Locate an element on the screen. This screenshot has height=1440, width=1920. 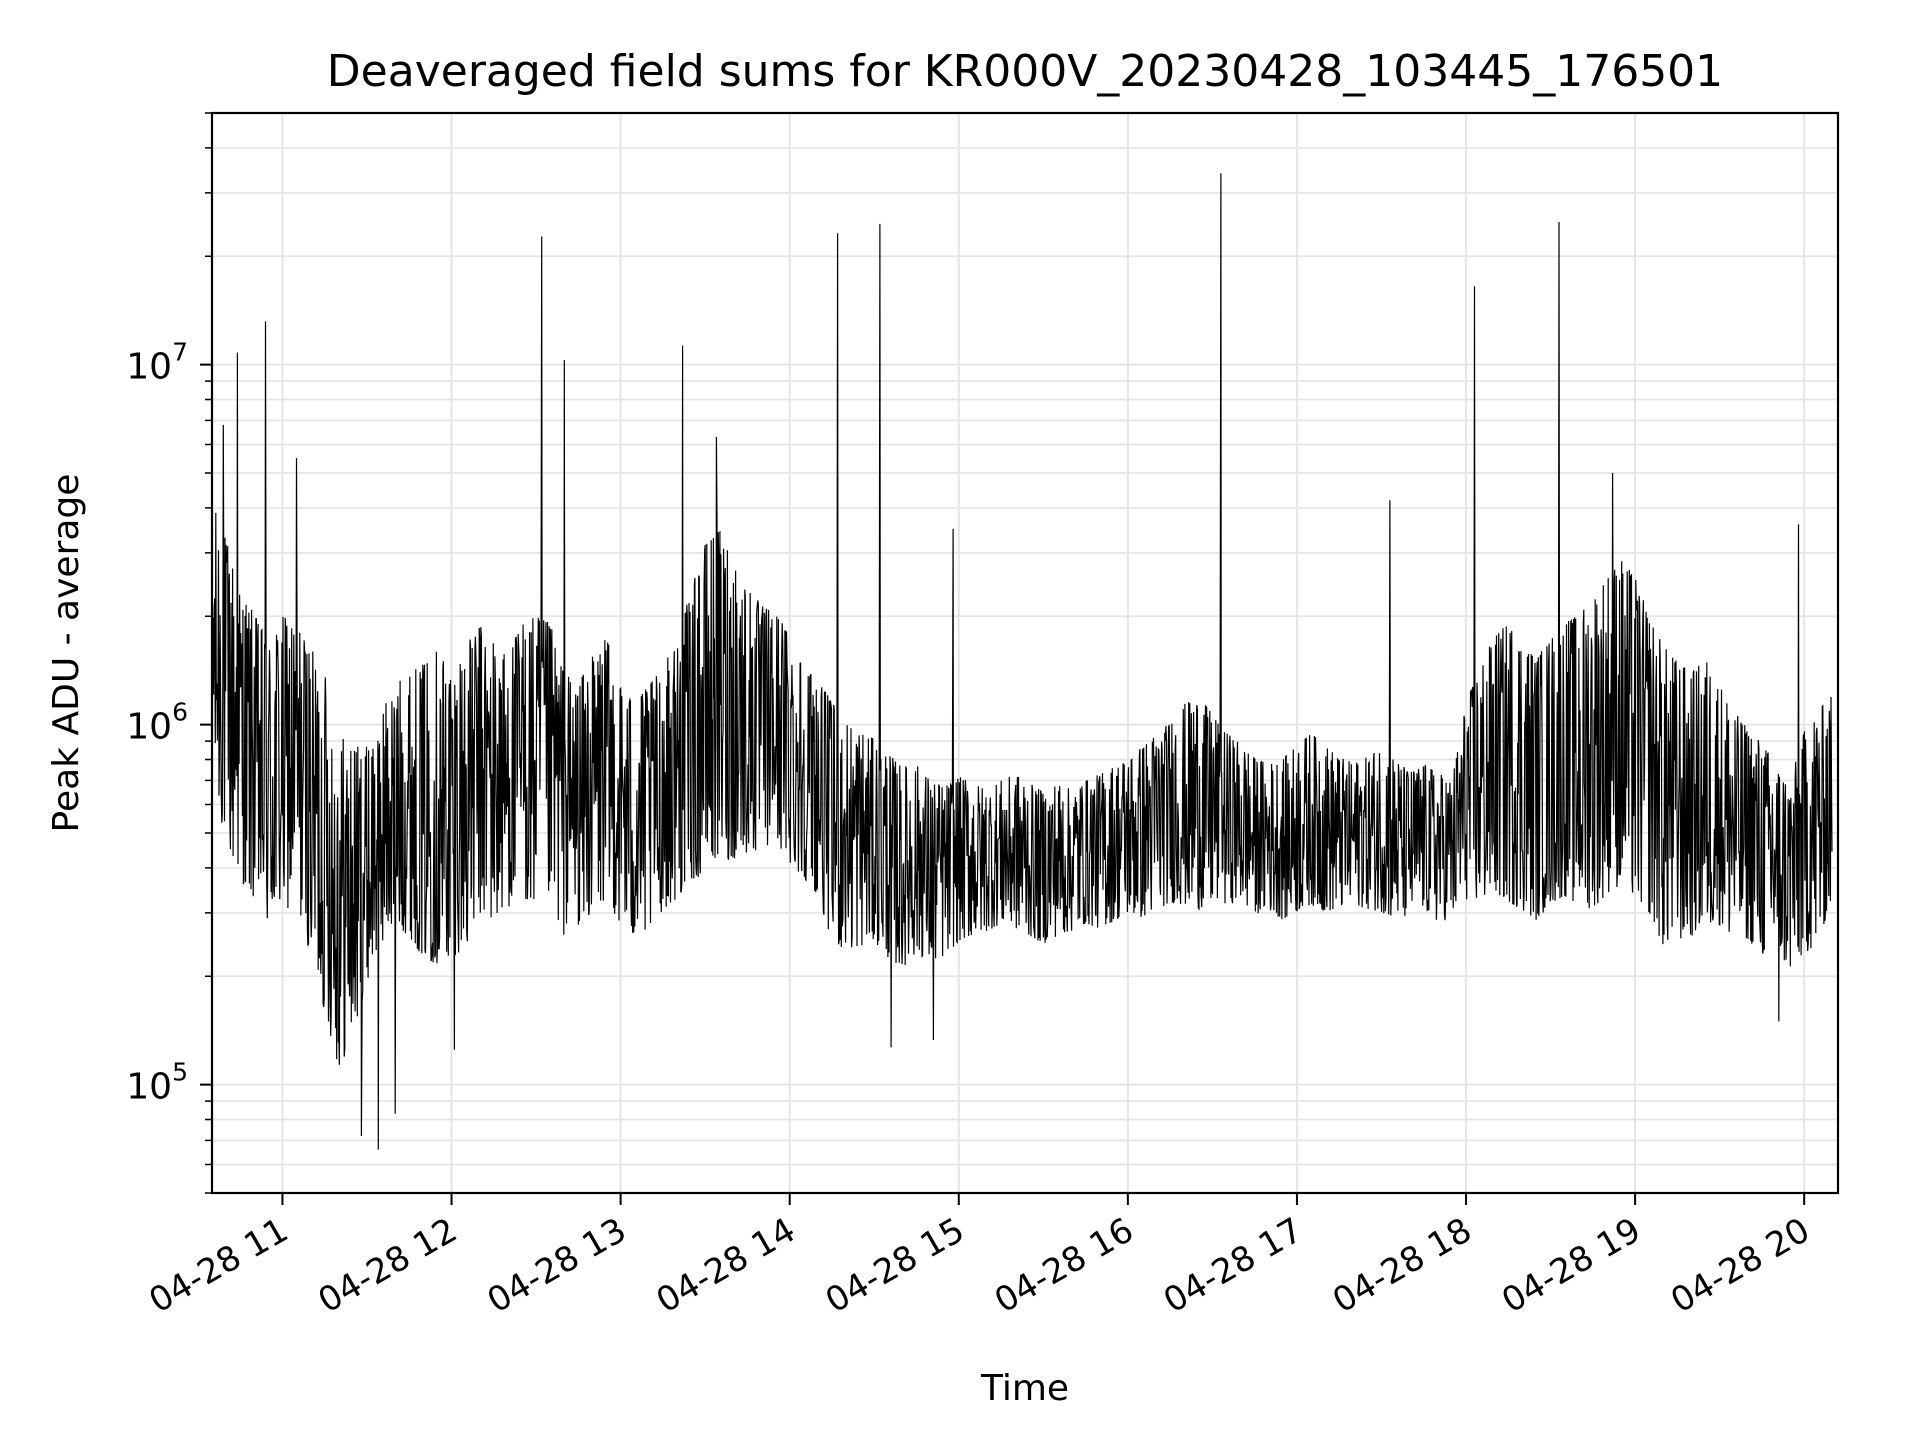
y-tick-label: 10⁷ is located at coordinates (157, 363).